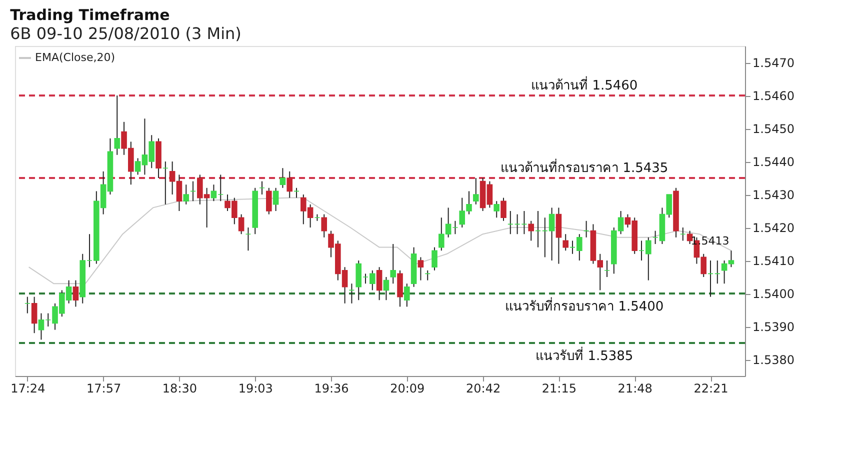  I want to click on x-tick-label: 17:24, so click(28, 389).